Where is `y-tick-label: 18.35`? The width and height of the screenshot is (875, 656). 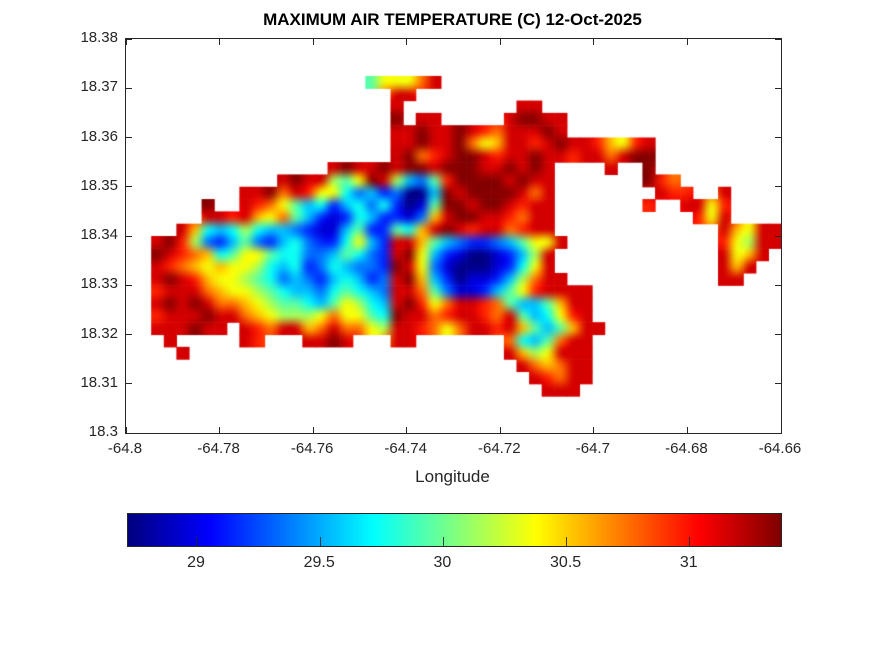
y-tick-label: 18.35 is located at coordinates (99, 185).